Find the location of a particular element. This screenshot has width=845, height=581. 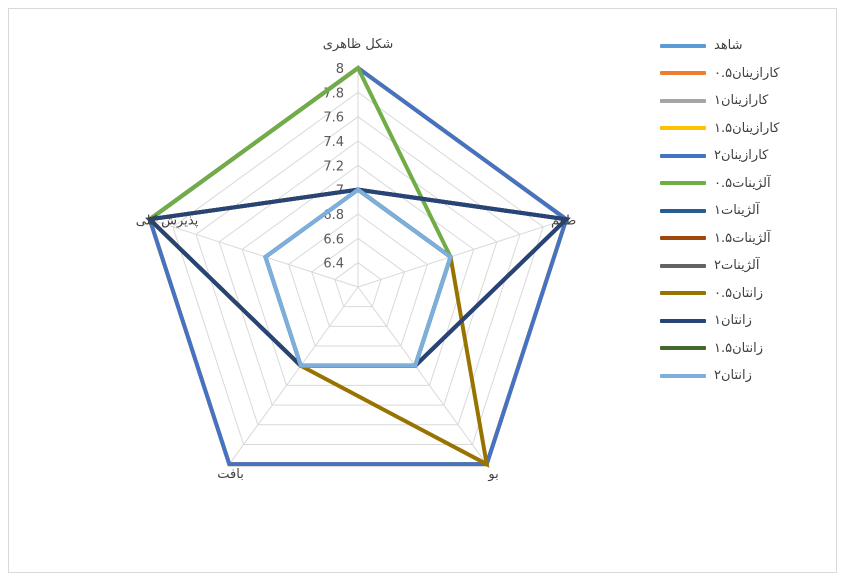

legend-item: کارازینان۰.۵ is located at coordinates (745, 74).